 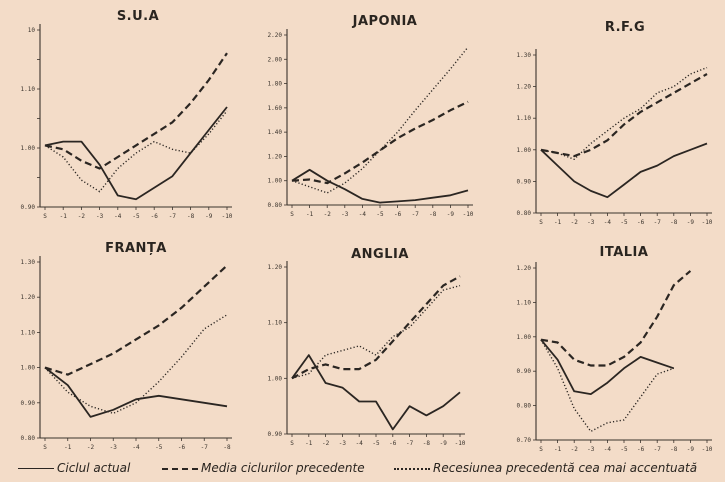 What do you see at coordinates (591, 449) in the screenshot?
I see `italia-xtick-label: -3` at bounding box center [591, 449].